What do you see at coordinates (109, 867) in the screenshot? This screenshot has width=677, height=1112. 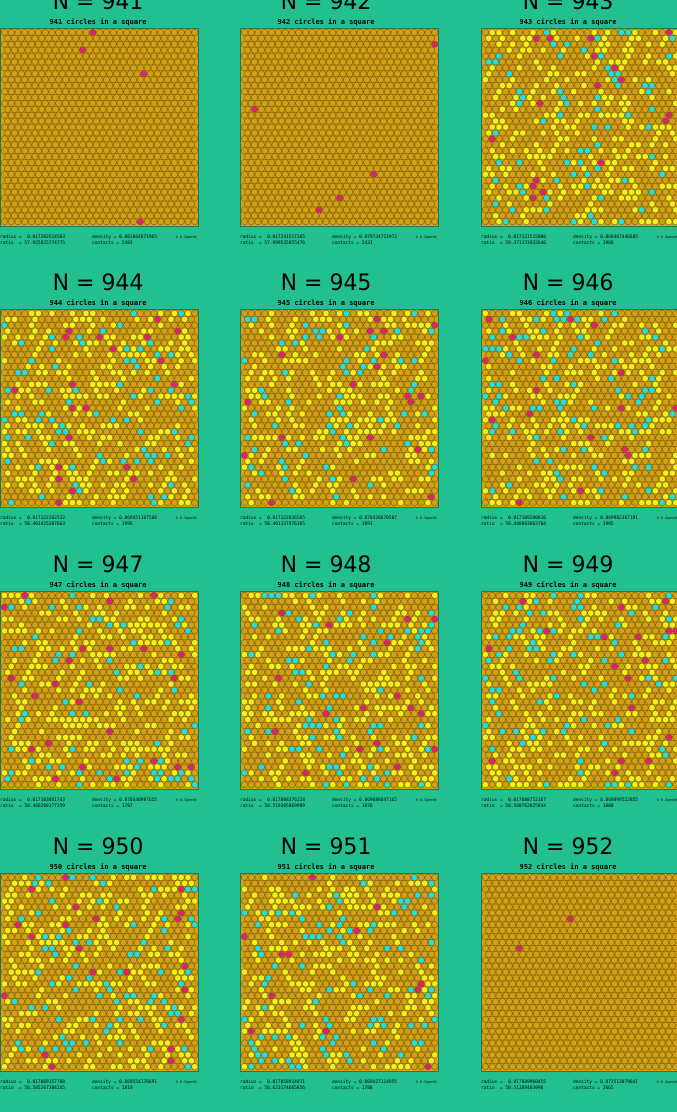 I see `panel-subtitle: 950 circles in a square` at bounding box center [109, 867].